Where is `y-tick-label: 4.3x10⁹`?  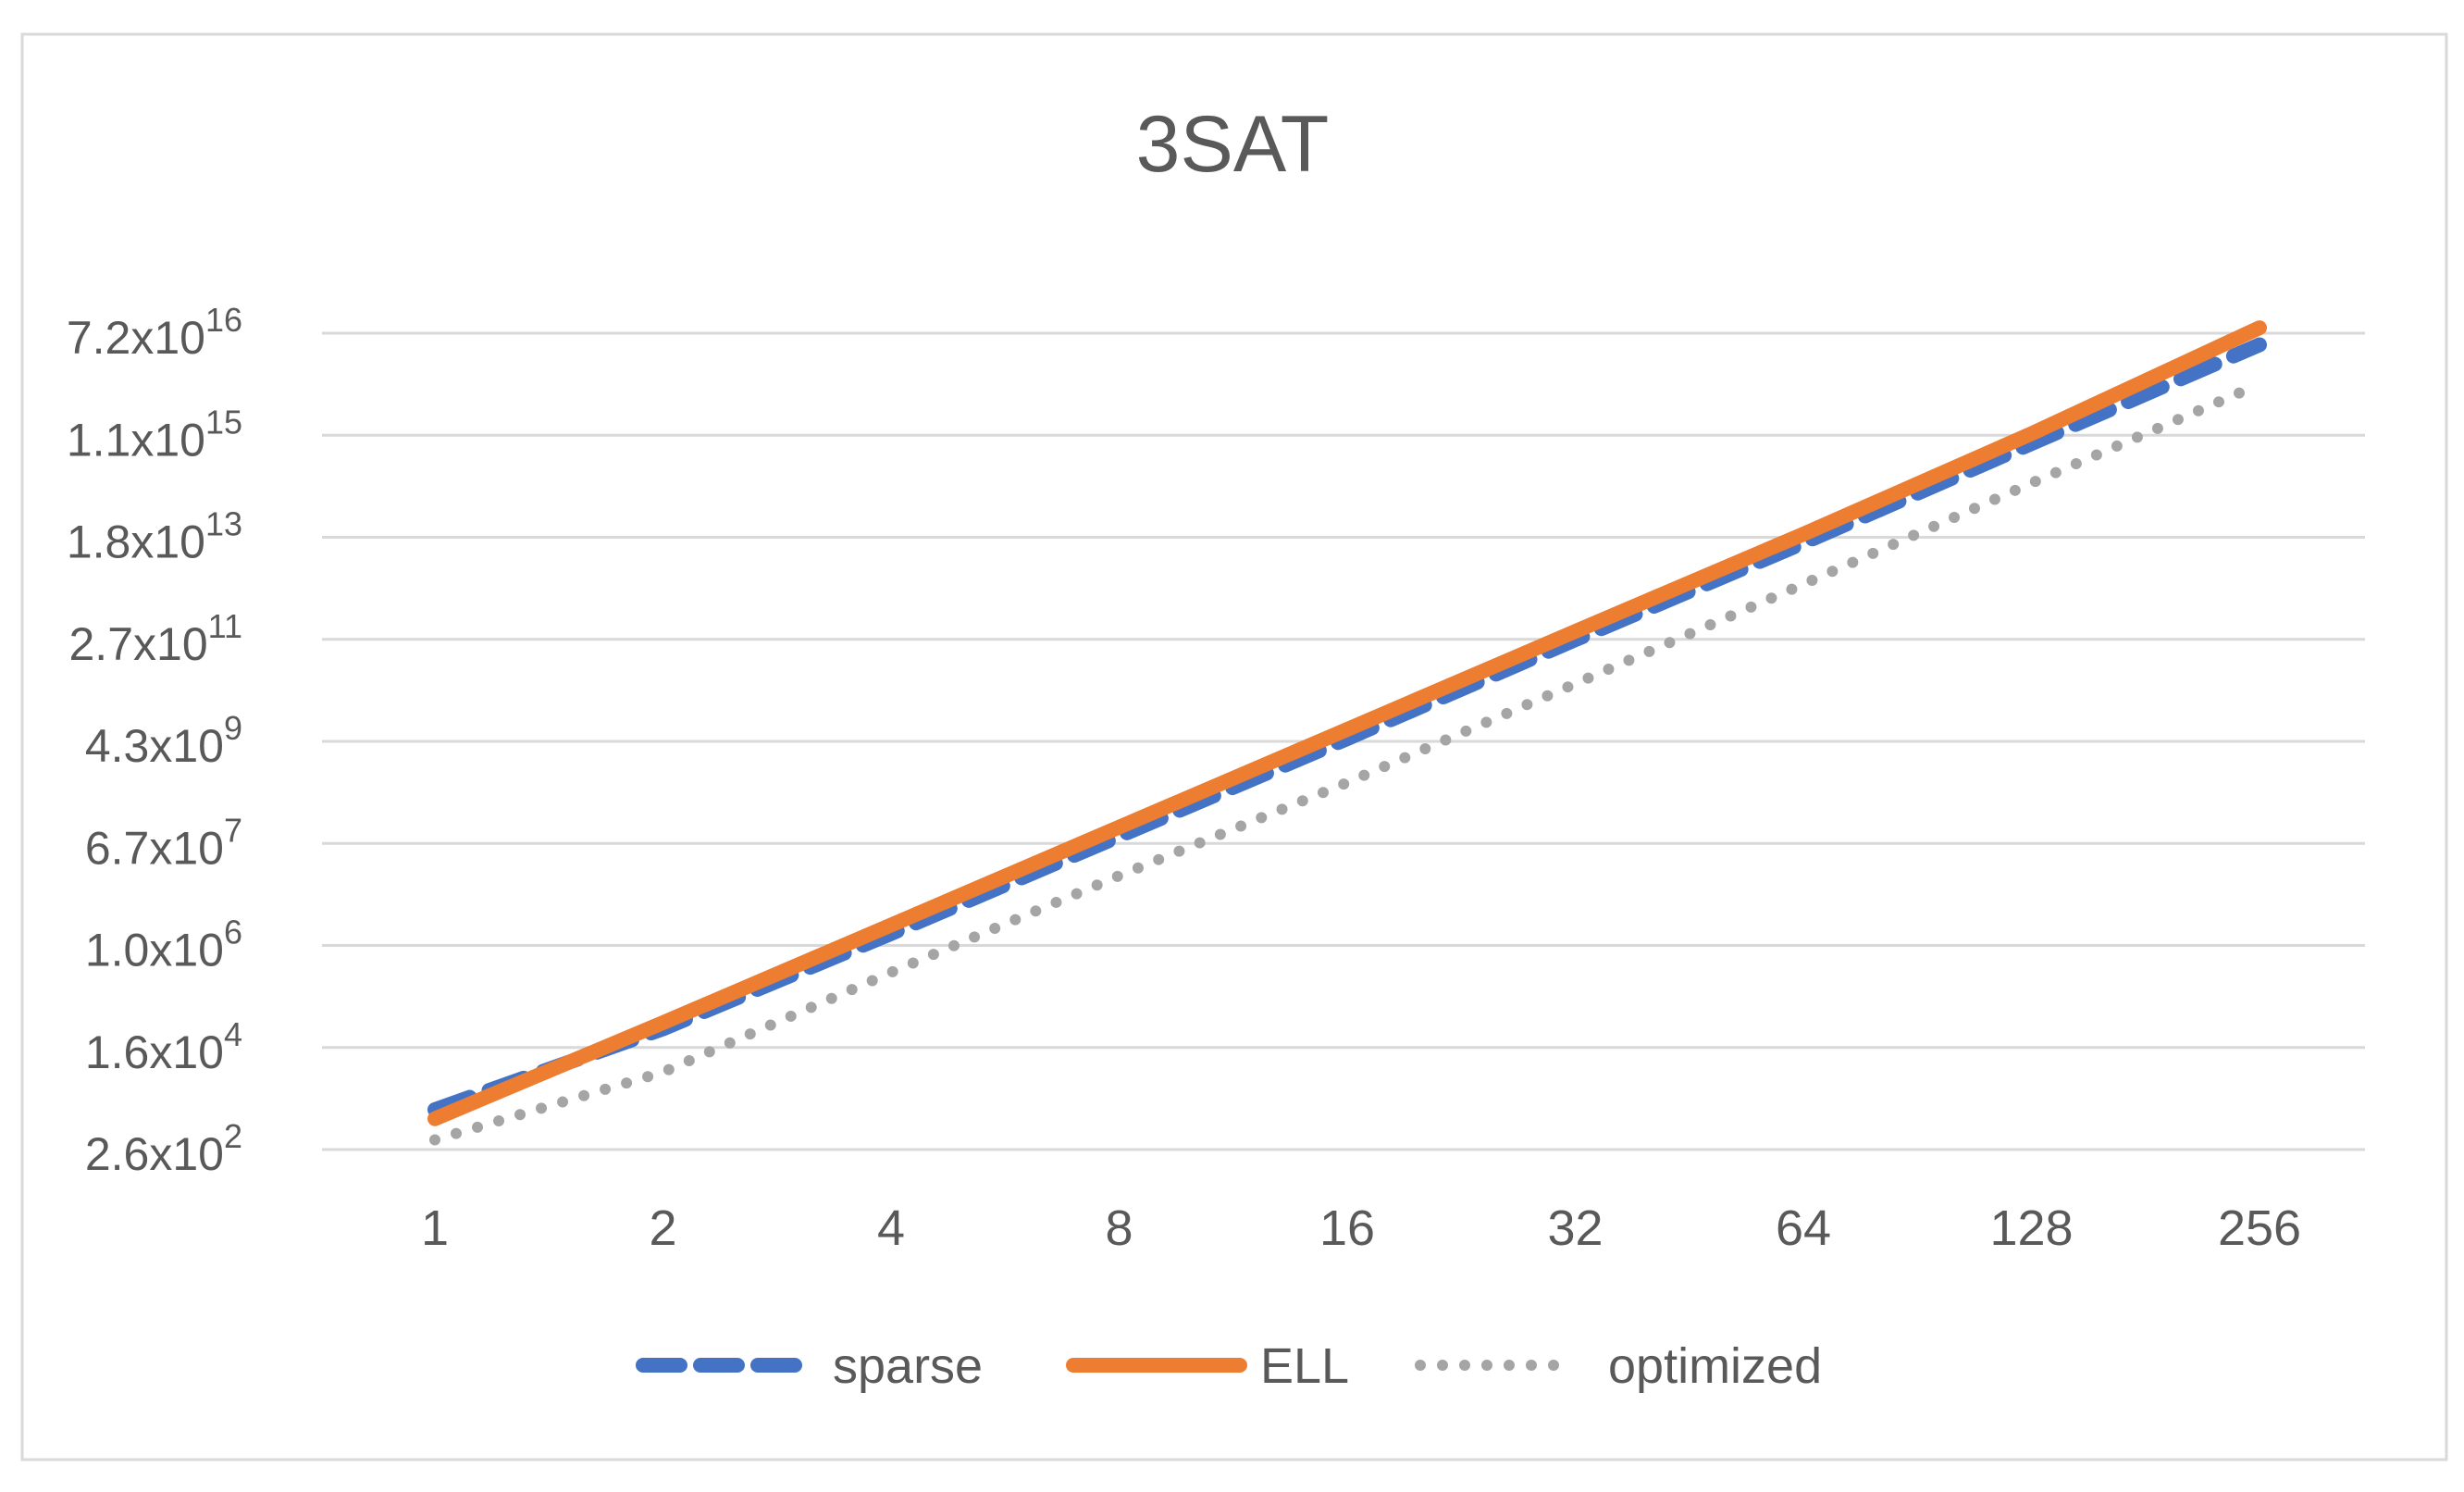
y-tick-label: 4.3x10⁹ is located at coordinates (164, 740).